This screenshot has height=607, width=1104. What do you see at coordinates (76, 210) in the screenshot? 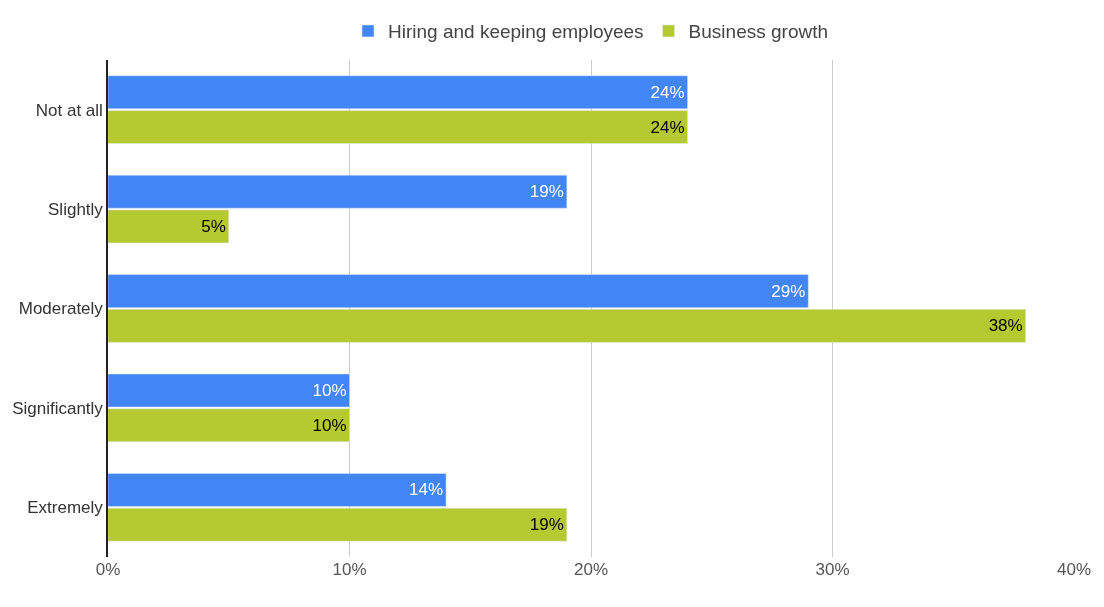
I see `y-tick-label: Slightly` at bounding box center [76, 210].